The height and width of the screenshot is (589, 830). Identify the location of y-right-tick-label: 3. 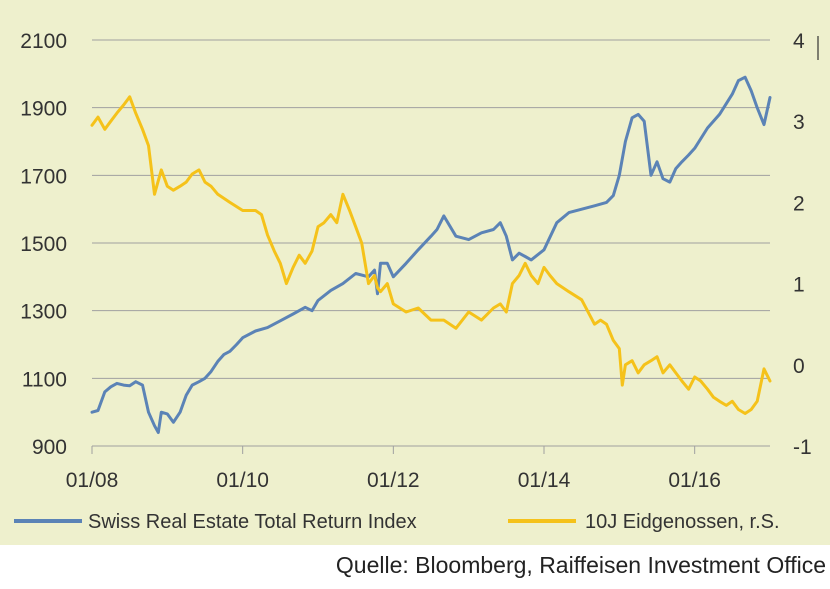
(799, 122).